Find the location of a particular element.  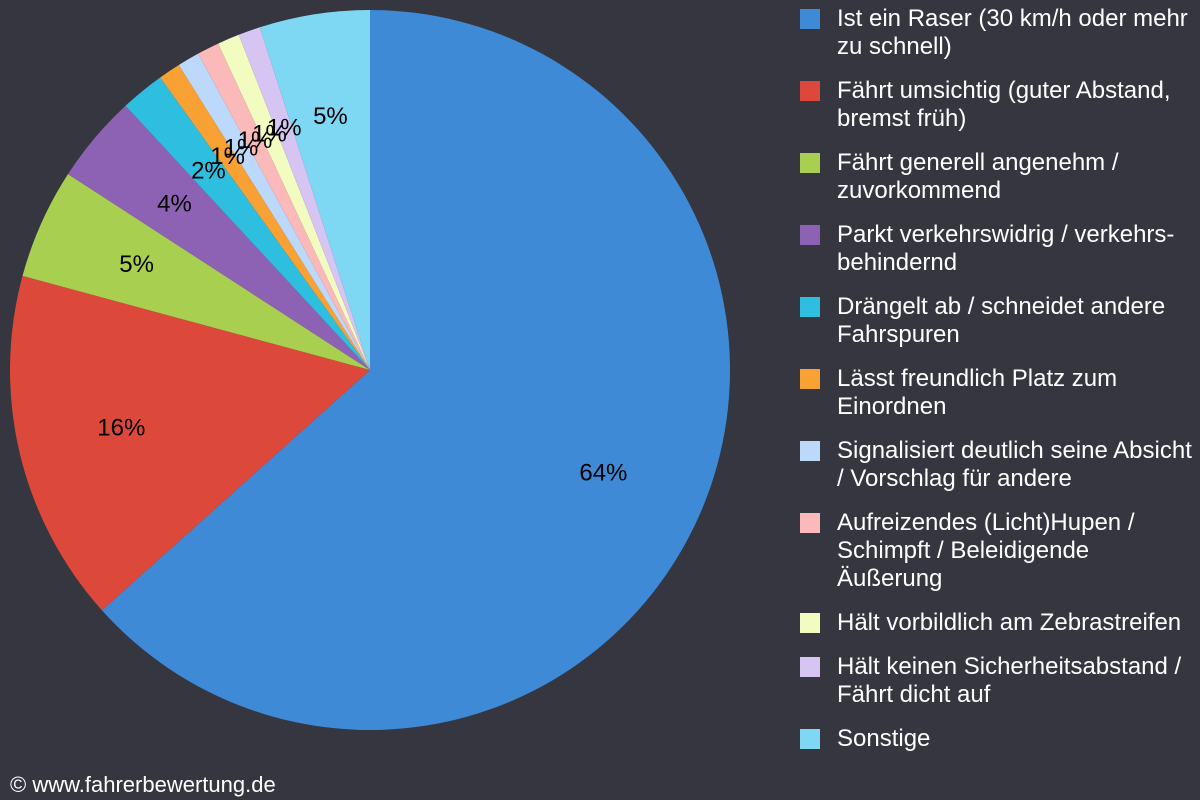

legend-item: Hält vorbildlich am Zebrastreifen is located at coordinates (997, 623).